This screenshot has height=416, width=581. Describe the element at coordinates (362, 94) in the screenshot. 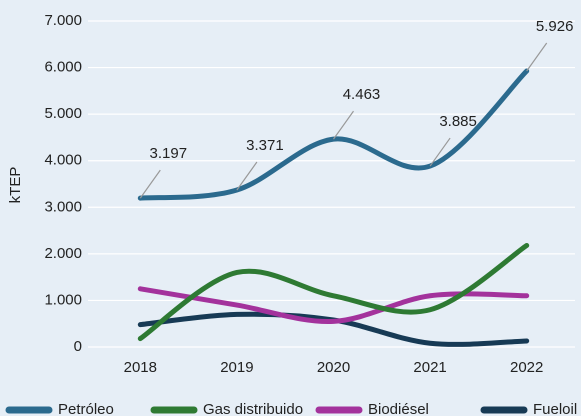

I see `data-label: 4.463` at that location.